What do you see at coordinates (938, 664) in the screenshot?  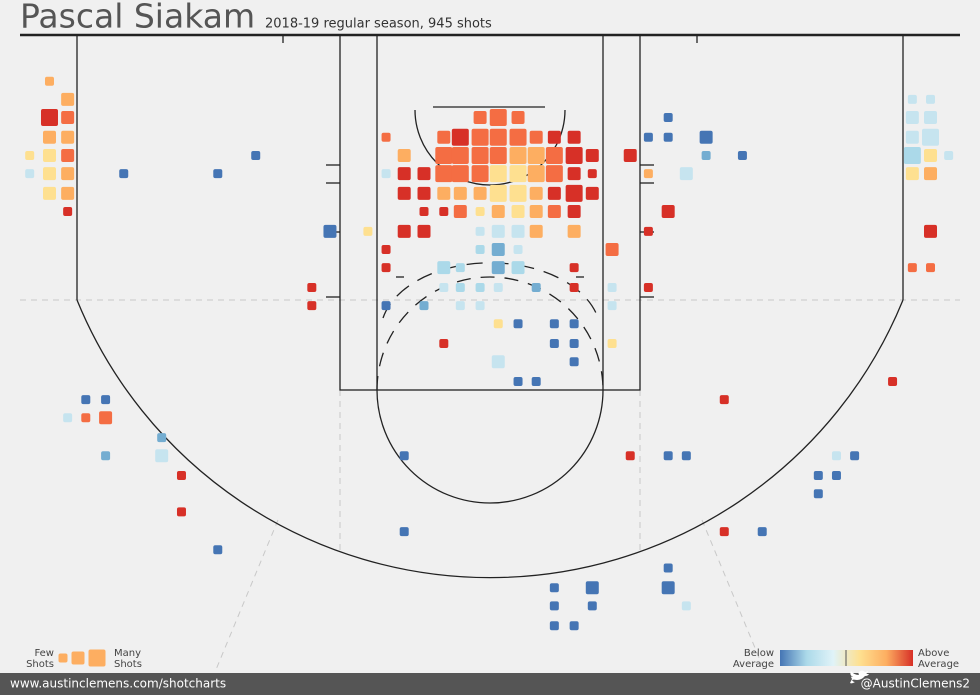 I see `color-legend-high: Average` at bounding box center [938, 664].